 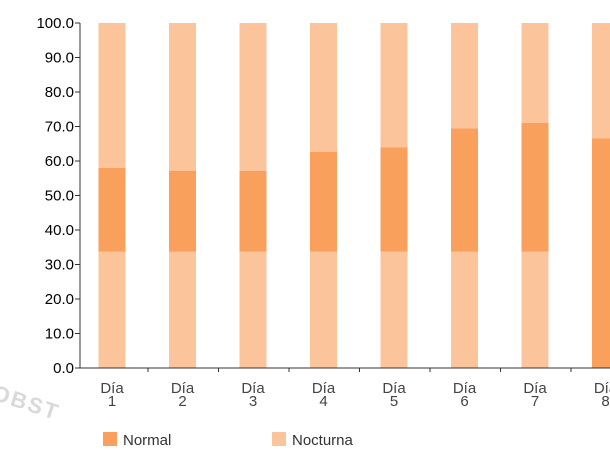 I want to click on bar-nocturna-6-seg2, so click(x=464, y=76).